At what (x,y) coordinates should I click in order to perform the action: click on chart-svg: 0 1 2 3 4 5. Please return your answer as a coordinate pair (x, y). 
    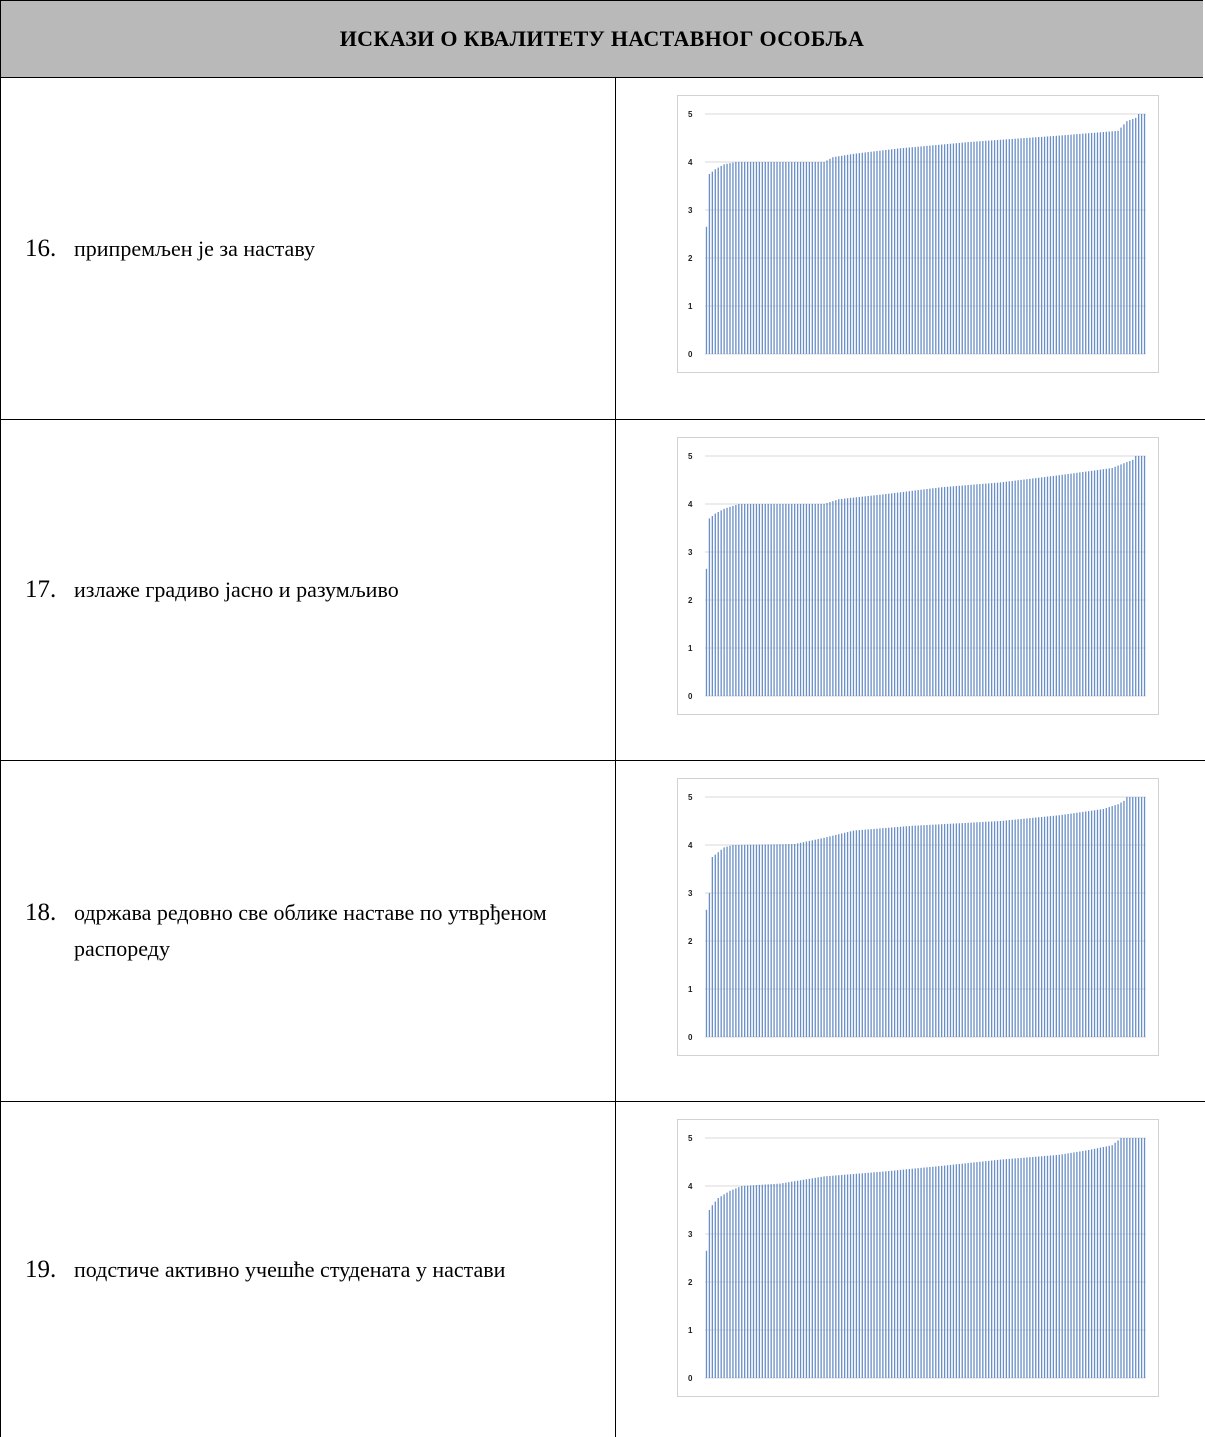
    Looking at the image, I should click on (917, 1258).